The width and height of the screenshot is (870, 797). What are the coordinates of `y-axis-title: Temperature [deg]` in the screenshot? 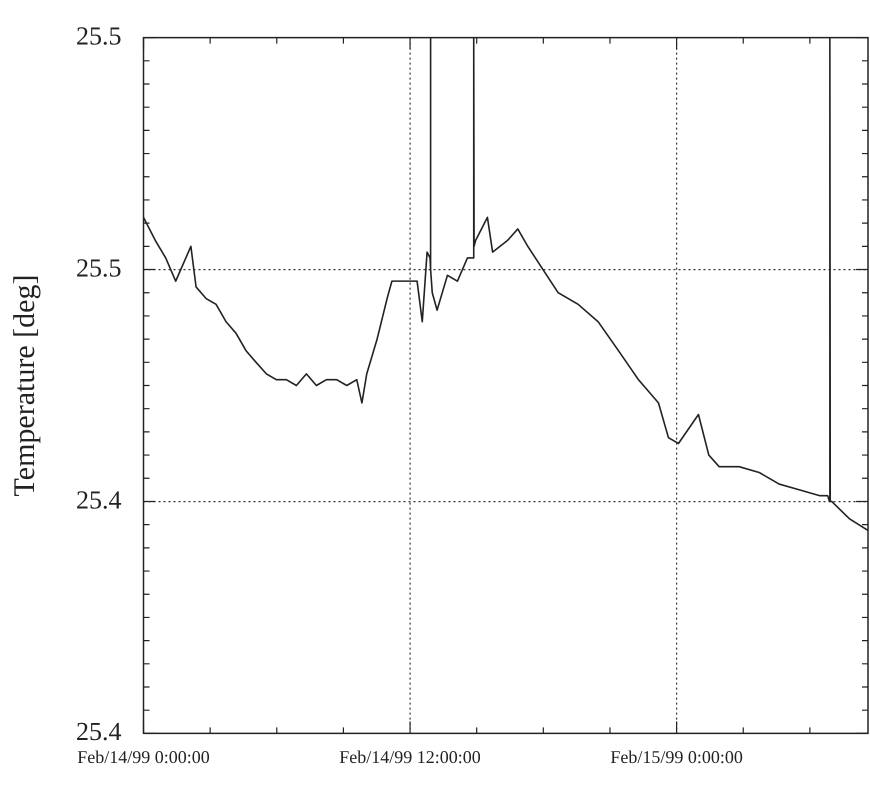 It's located at (24, 385).